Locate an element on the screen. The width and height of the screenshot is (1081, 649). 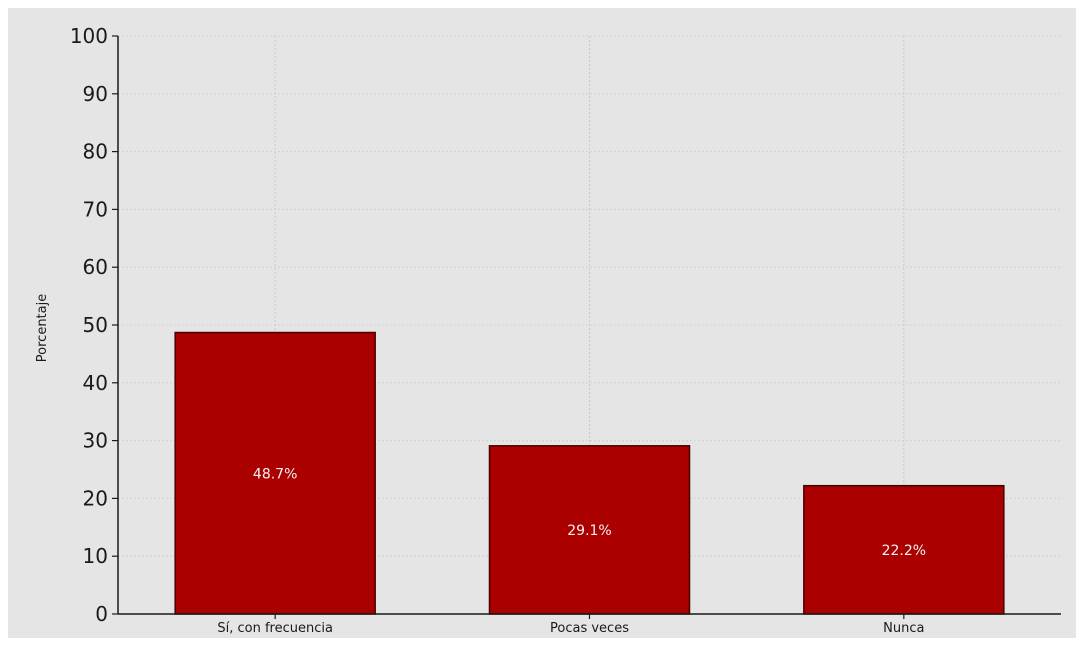
y-tick-label: 80 is located at coordinates (95, 152).